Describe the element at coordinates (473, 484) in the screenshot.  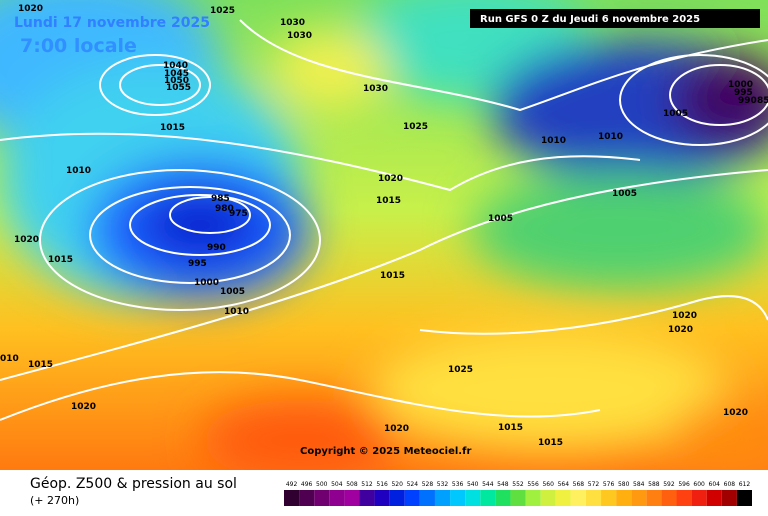
I see `legend-label: 540` at that location.